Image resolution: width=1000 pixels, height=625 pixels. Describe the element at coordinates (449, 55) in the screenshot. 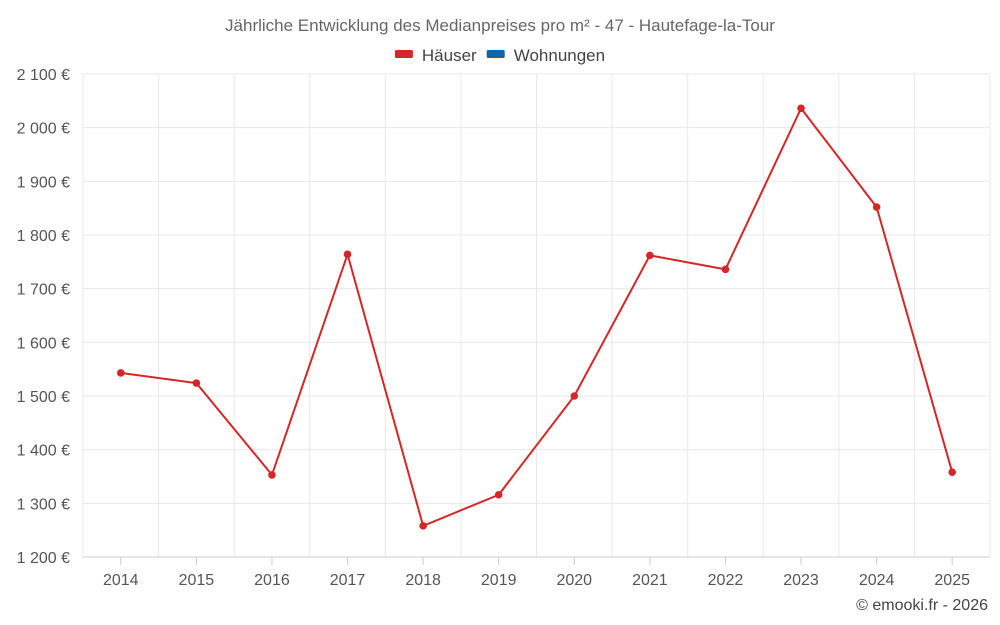

I see `legend-label: Häuser` at that location.